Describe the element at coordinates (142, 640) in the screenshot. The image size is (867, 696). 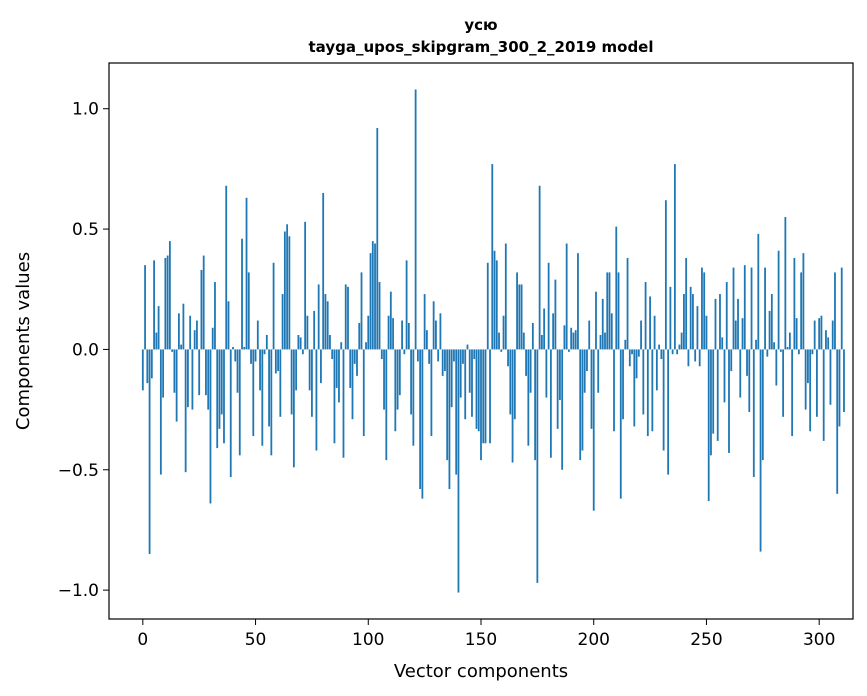
I see `x-tick-label: 0` at that location.